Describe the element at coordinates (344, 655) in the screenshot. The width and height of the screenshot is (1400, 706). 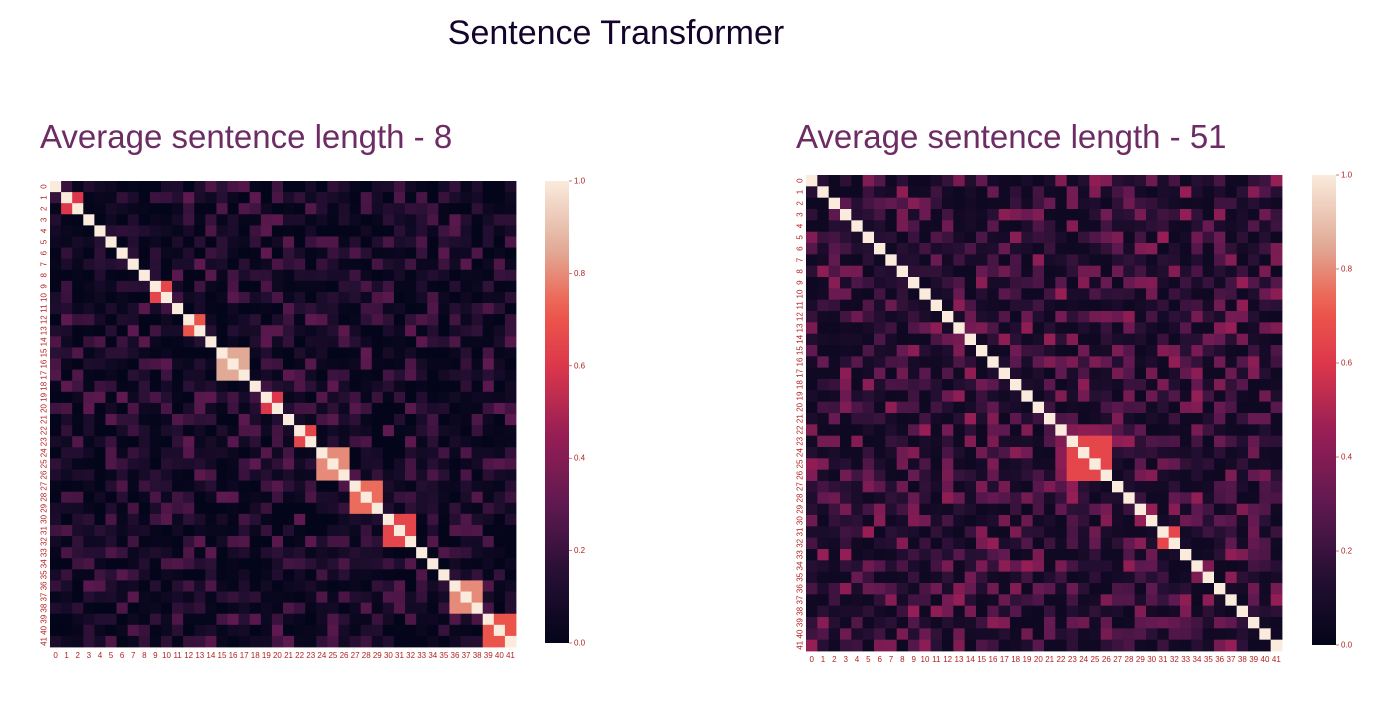
I see `x-tick-label: 26` at that location.